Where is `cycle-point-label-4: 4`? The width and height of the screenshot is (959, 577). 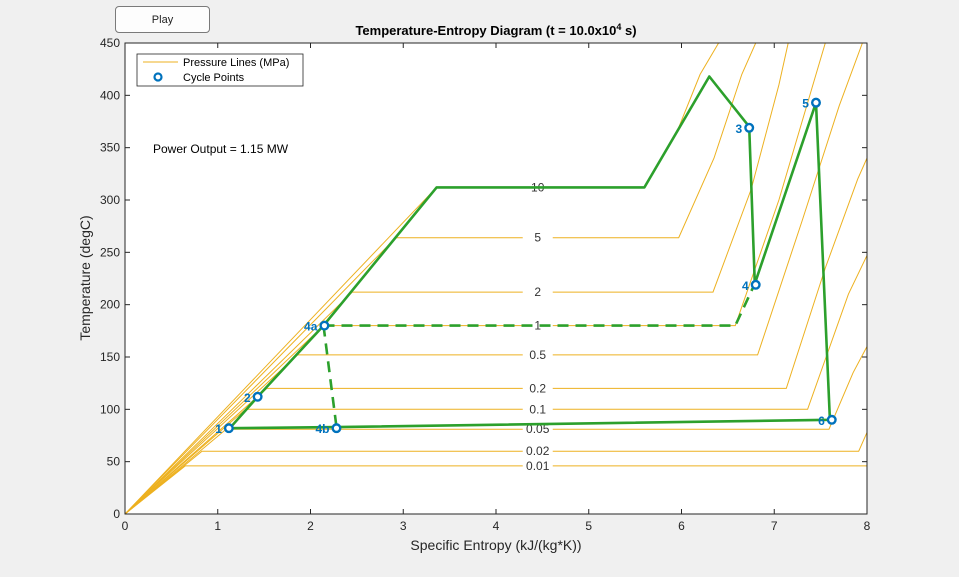 cycle-point-label-4: 4 is located at coordinates (745, 286).